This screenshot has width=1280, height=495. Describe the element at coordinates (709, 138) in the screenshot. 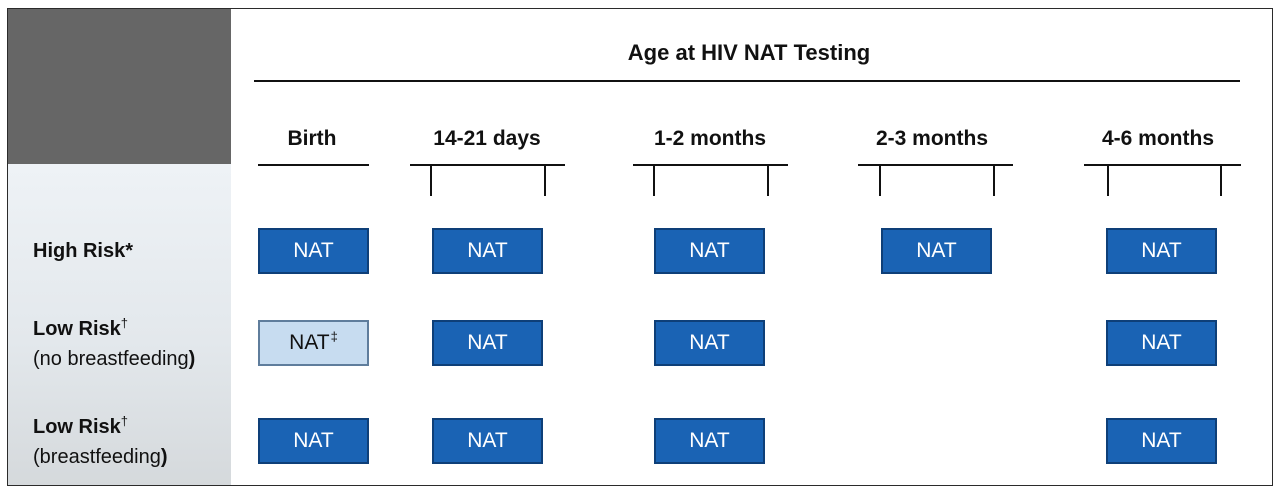

I see `col-label-1-2-months: 1-2 months` at that location.